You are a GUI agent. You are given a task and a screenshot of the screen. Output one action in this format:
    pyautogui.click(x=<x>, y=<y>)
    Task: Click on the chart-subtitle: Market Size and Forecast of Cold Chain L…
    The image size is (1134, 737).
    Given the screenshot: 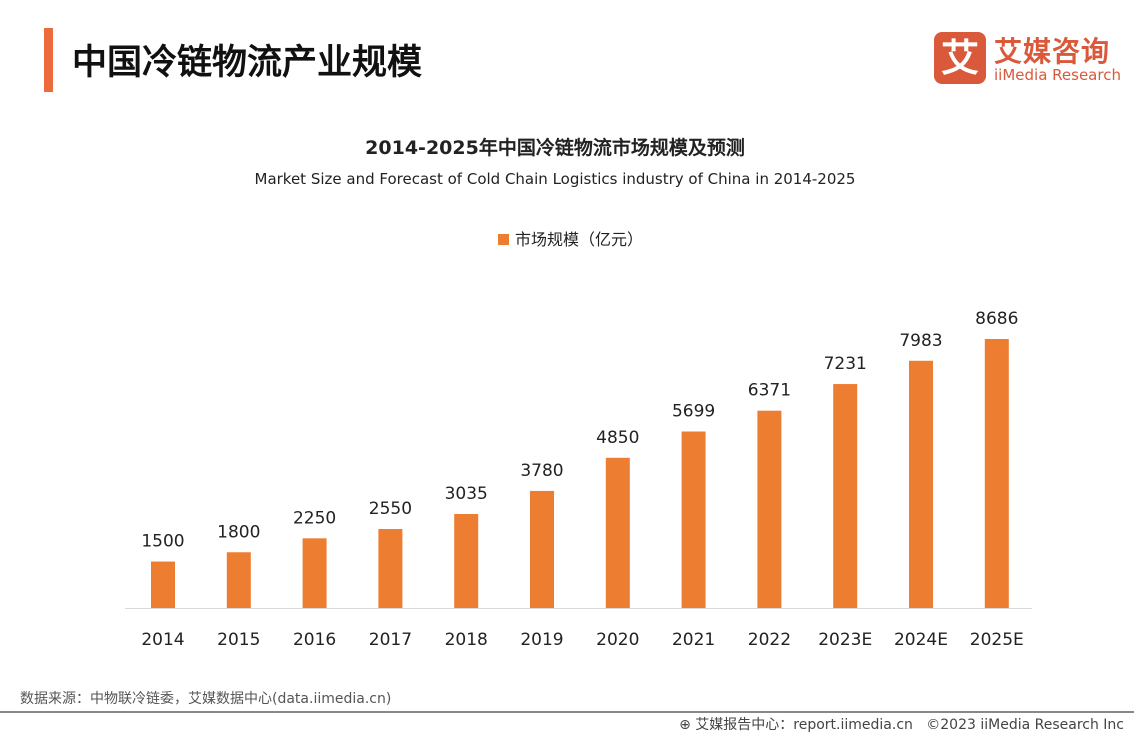 What is the action you would take?
    pyautogui.click(x=555, y=179)
    